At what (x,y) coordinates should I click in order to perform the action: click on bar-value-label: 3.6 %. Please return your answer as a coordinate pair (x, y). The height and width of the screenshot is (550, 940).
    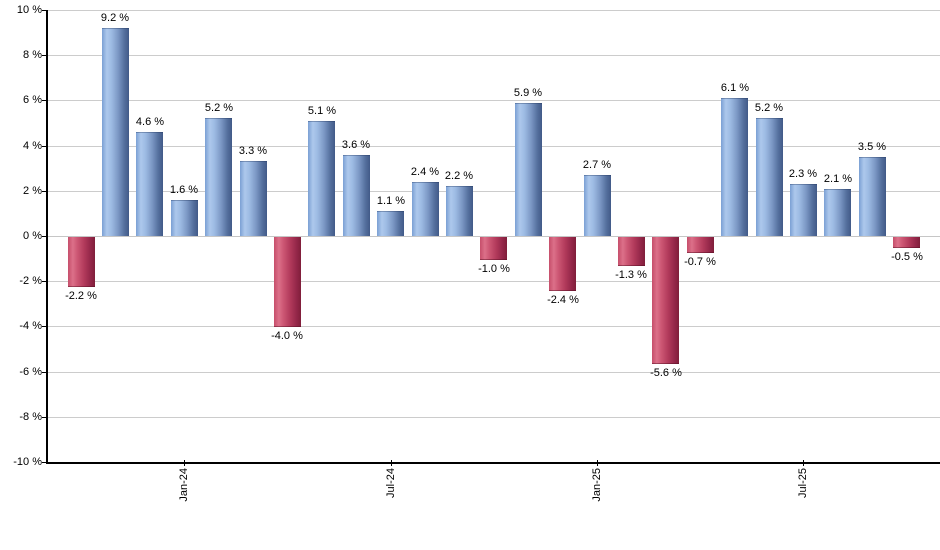
    Looking at the image, I should click on (356, 145).